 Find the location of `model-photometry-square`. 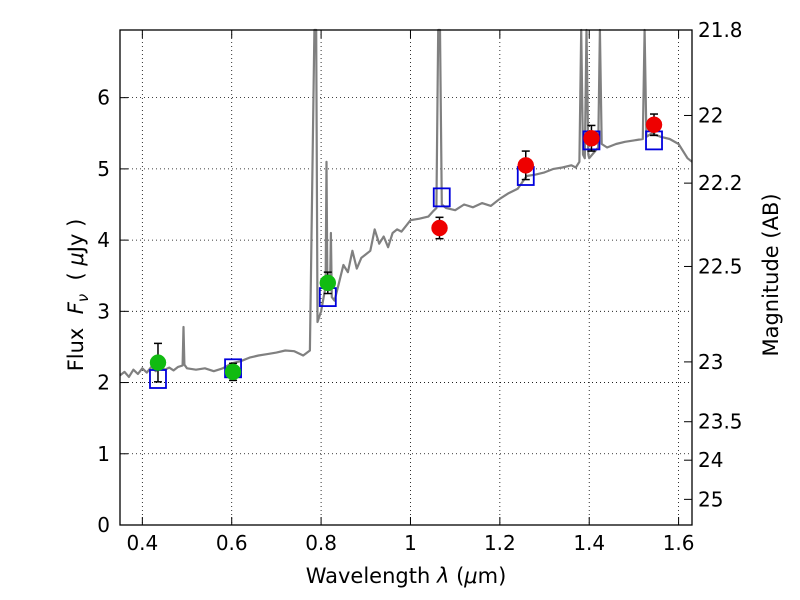

model-photometry-square is located at coordinates (441, 197).